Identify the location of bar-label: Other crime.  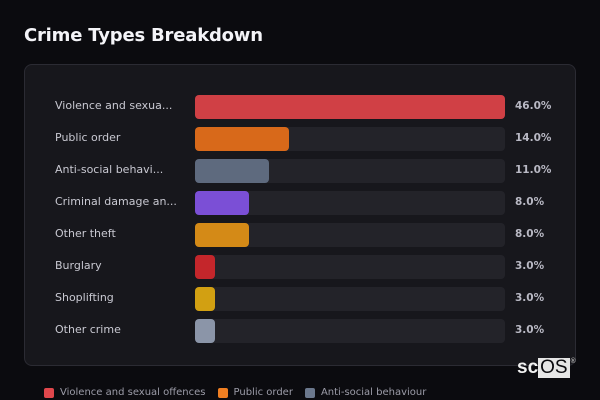
(88, 329).